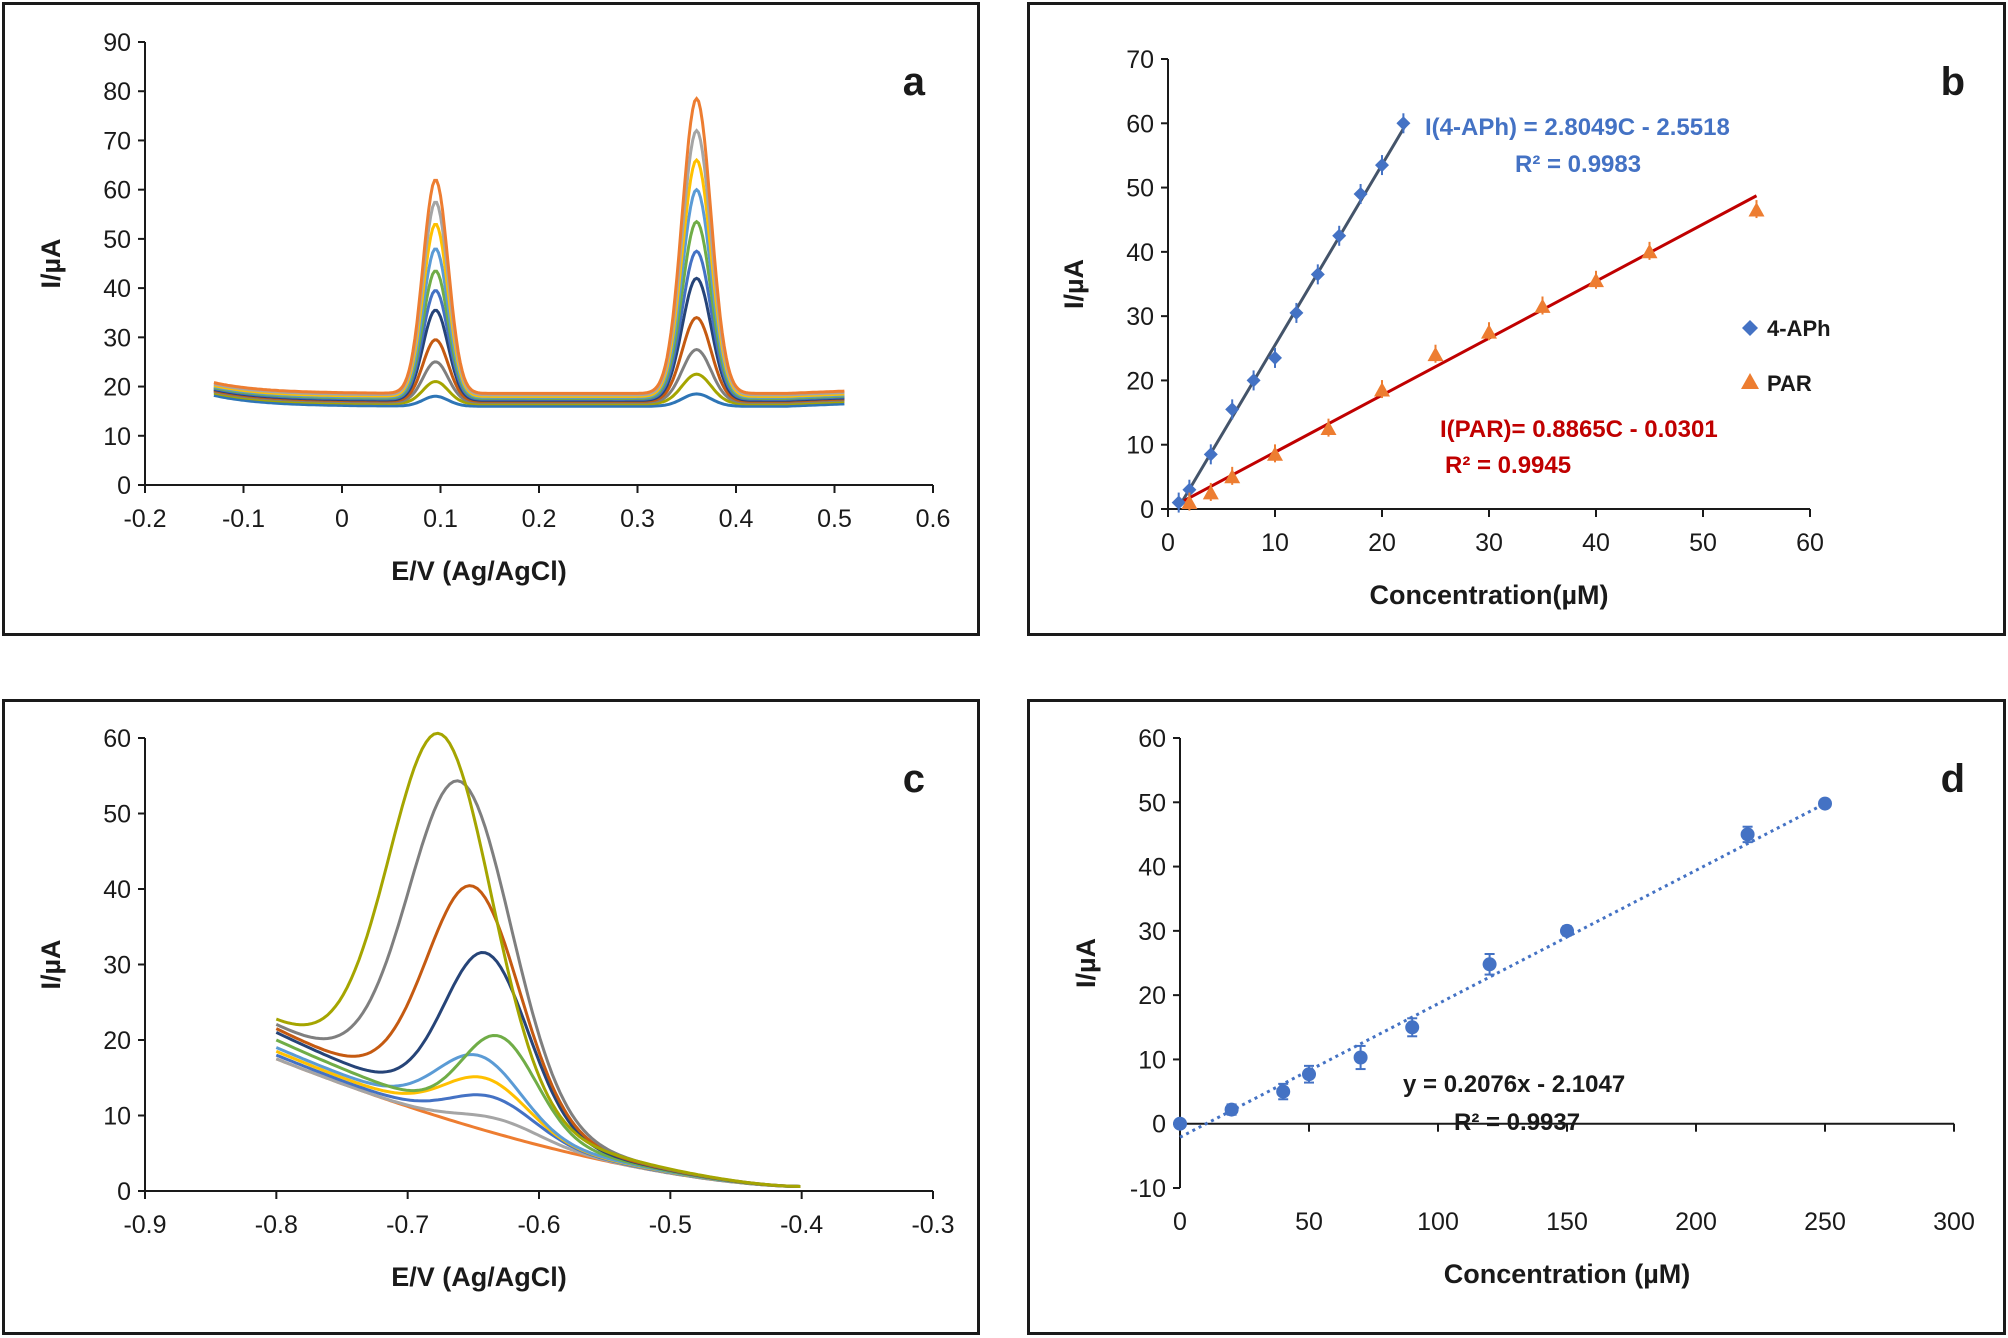 This screenshot has width=2008, height=1338. I want to click on x-tick-label: 0.4, so click(736, 519).